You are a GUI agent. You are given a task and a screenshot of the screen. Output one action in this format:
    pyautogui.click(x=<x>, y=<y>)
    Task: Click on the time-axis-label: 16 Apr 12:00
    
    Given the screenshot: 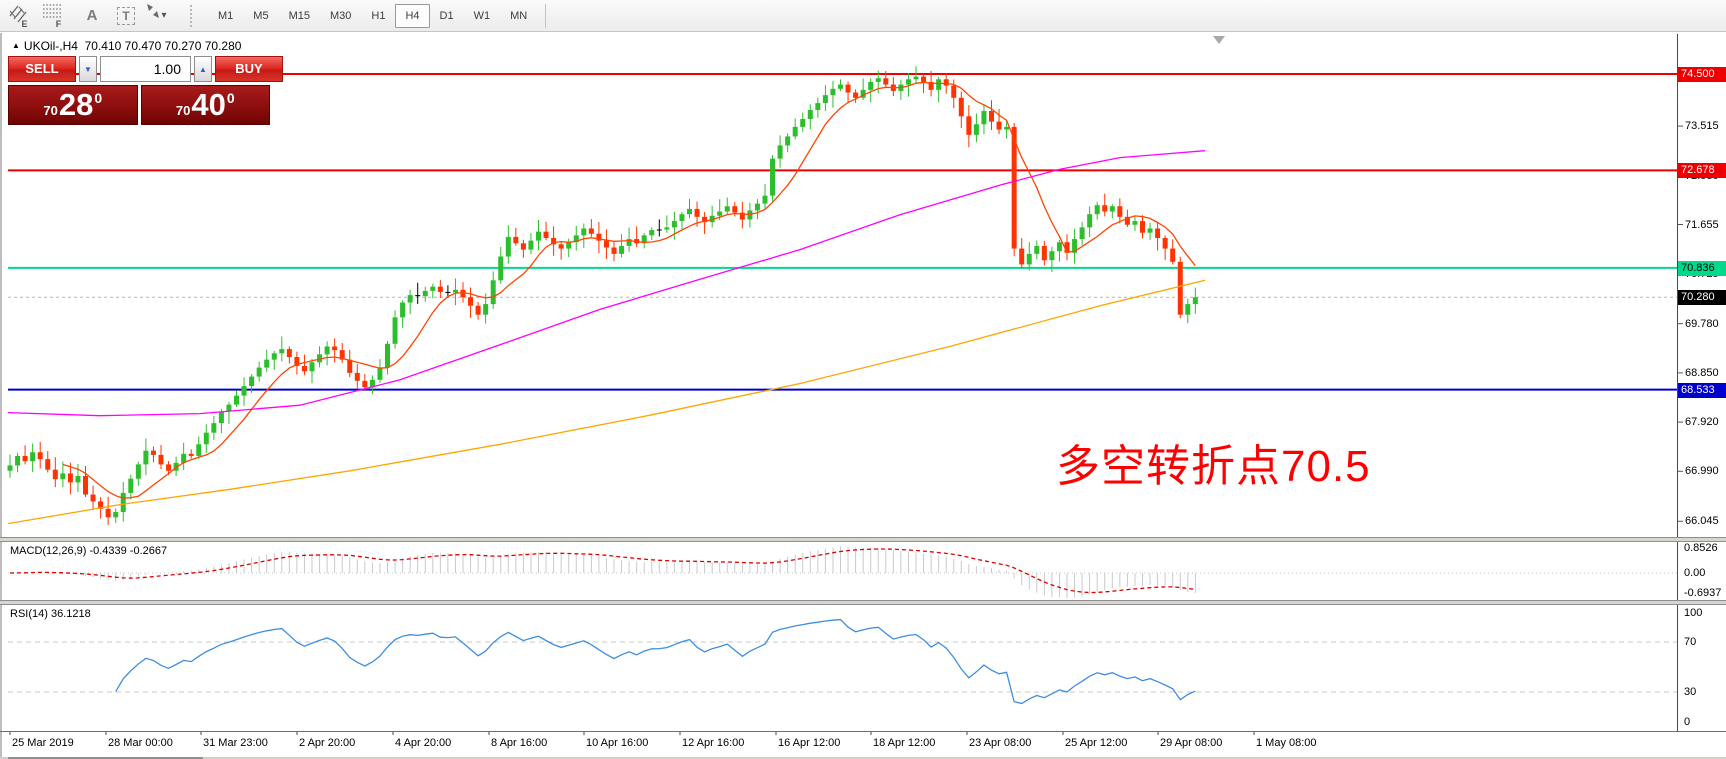 What is the action you would take?
    pyautogui.click(x=809, y=743)
    